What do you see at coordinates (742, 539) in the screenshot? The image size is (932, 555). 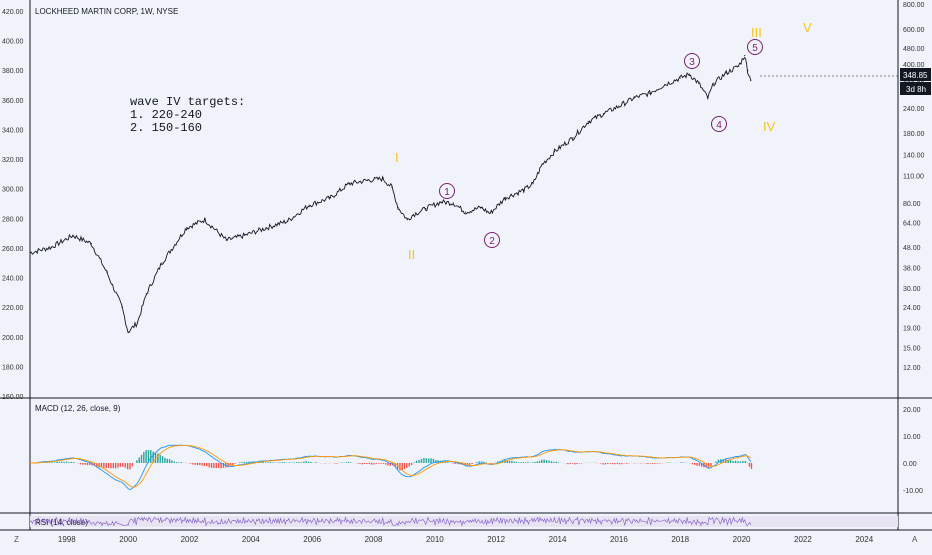 I see `time-axis-tick-11: 2020` at bounding box center [742, 539].